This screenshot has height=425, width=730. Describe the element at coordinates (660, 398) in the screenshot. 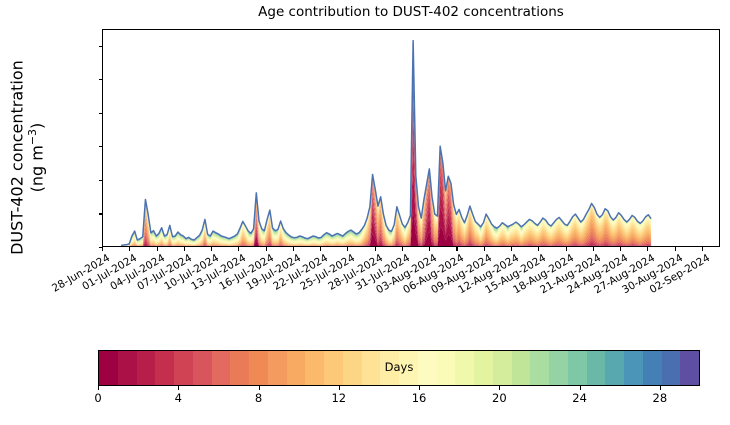

I see `colorbar-tick-label: 28` at that location.